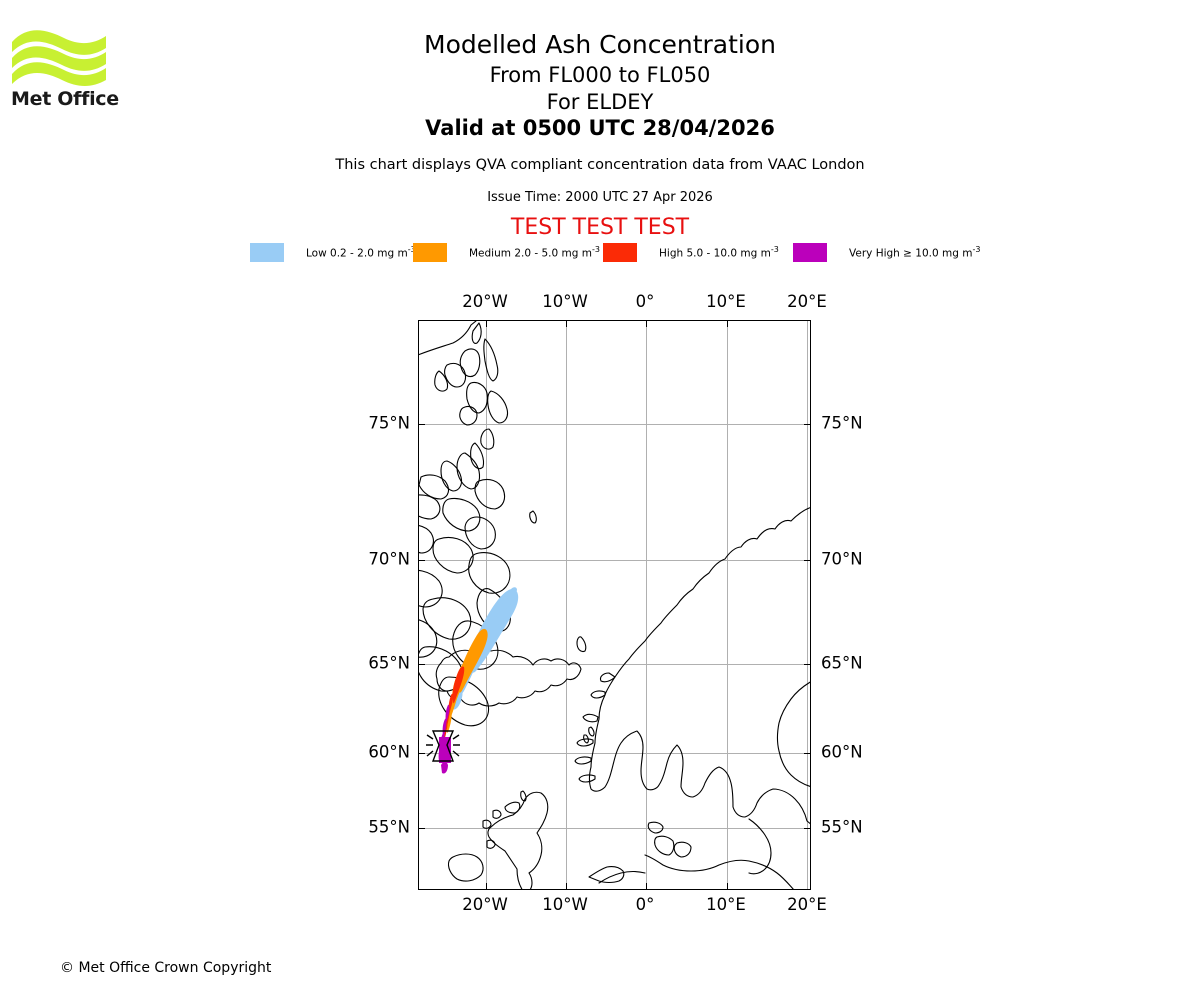 The width and height of the screenshot is (1200, 1000). I want to click on lon-label-bottom-0: 20°W, so click(485, 904).